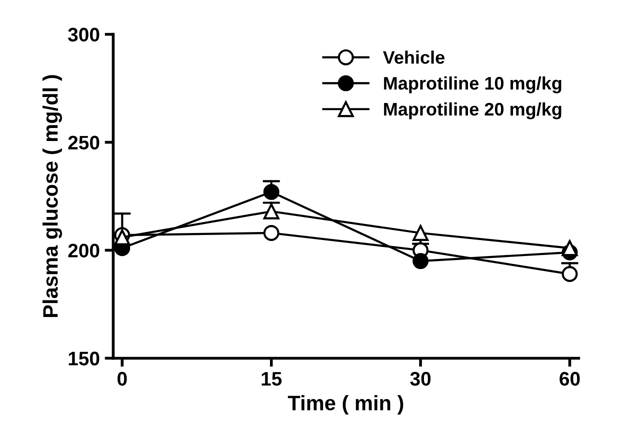  Describe the element at coordinates (84, 35) in the screenshot. I see `y-tick-label: 300` at that location.